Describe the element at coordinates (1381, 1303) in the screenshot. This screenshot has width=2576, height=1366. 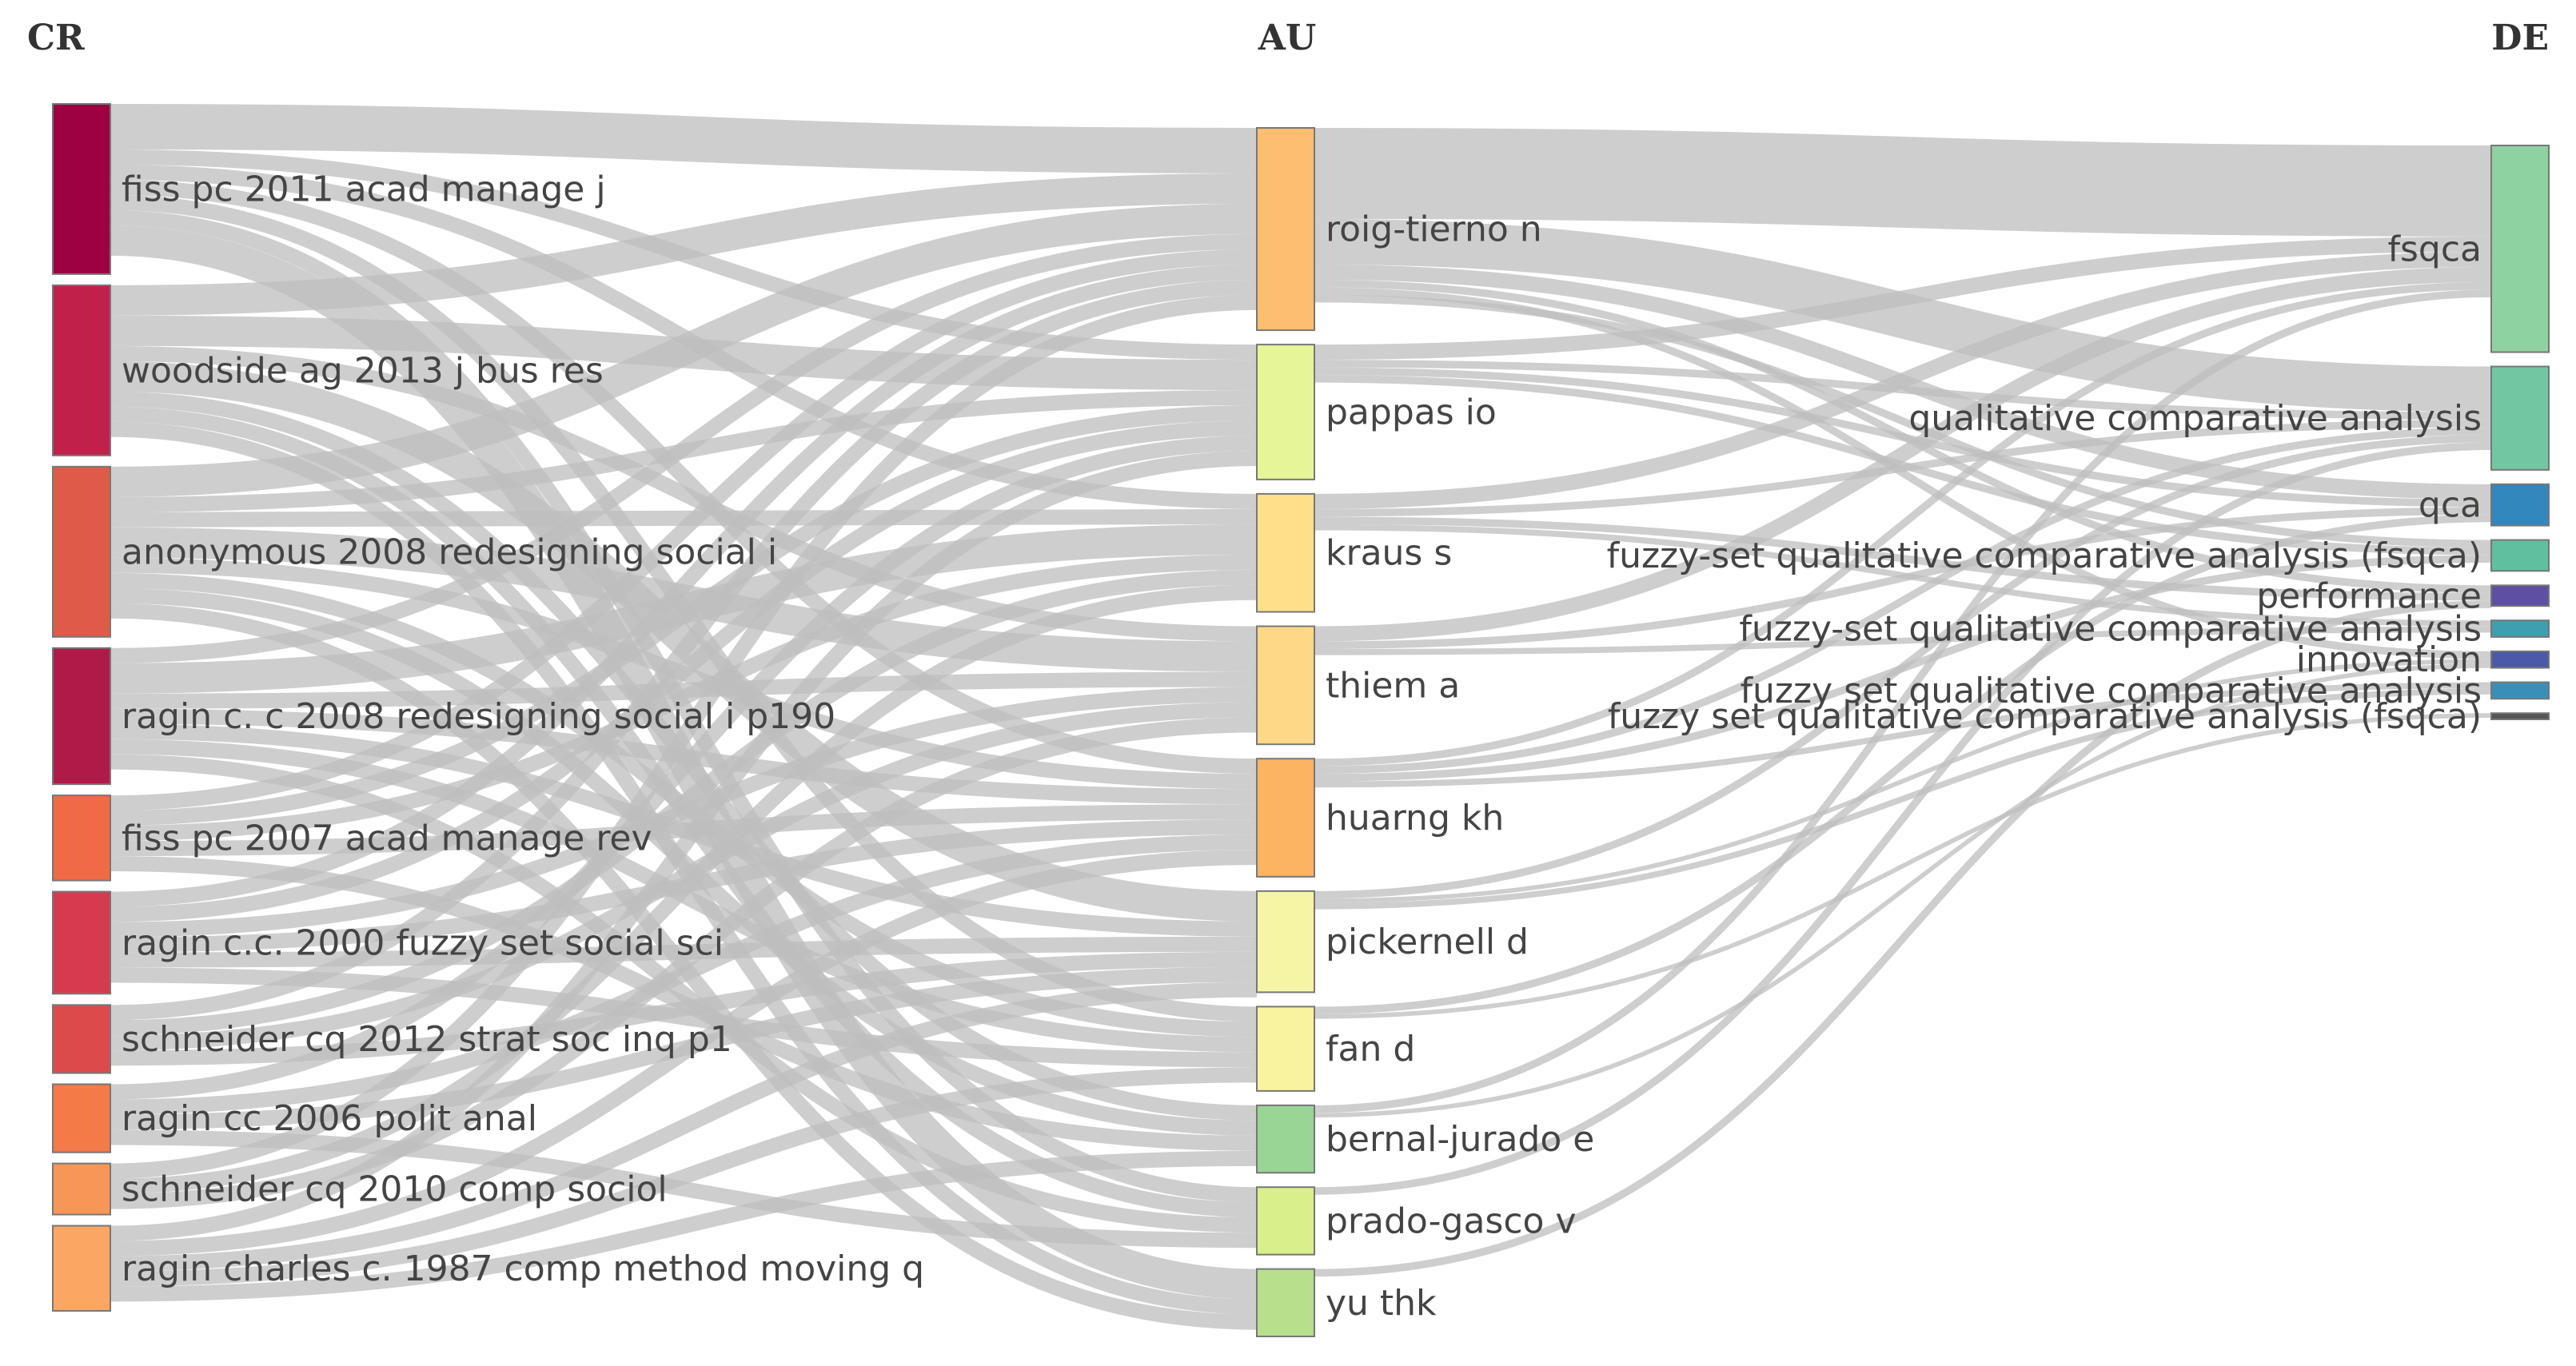
I see `au-node-label: yu thk` at that location.